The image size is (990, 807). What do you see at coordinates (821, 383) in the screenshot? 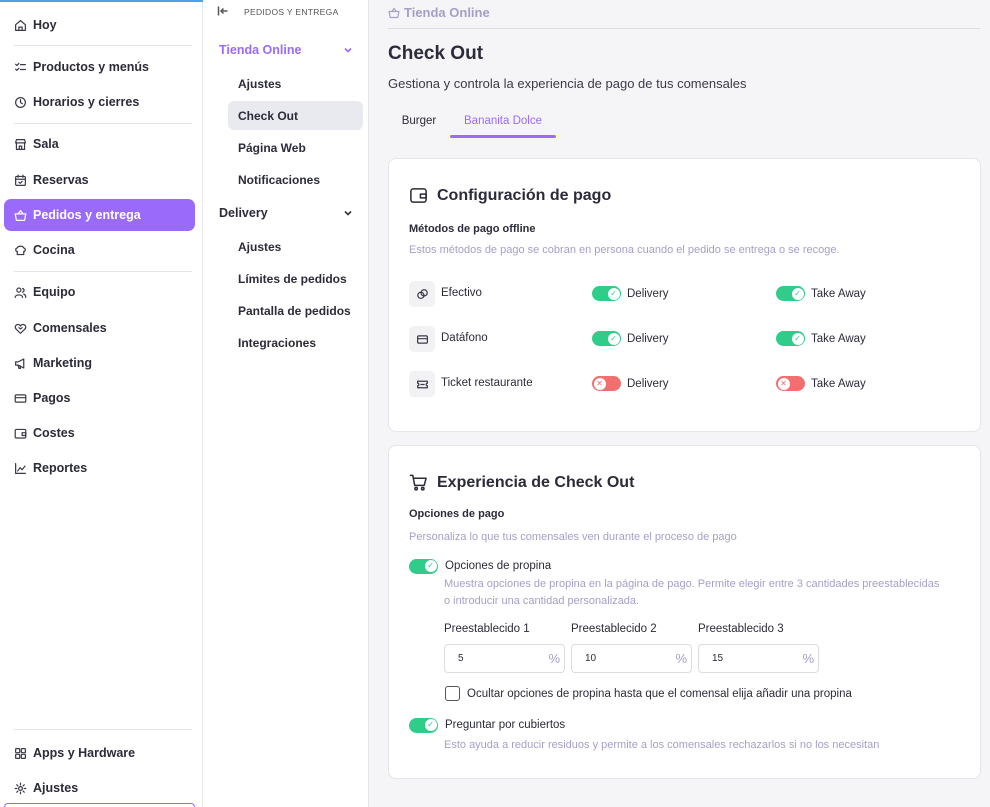
I see `takeaway-toggle: ✕ Take Away` at bounding box center [821, 383].